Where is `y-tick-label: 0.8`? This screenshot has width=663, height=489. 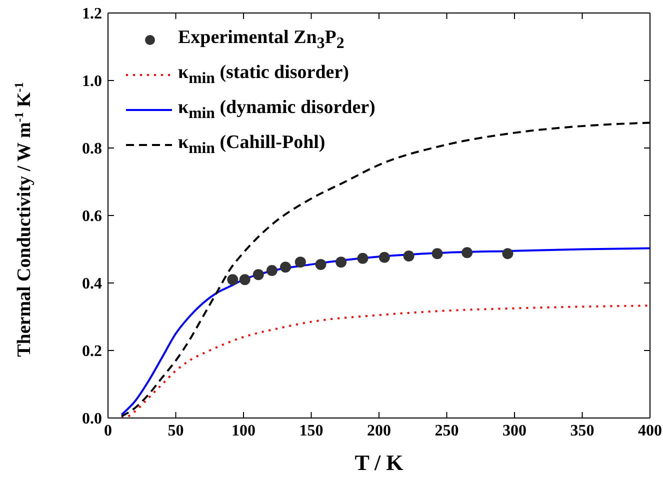
y-tick-label: 0.8 is located at coordinates (92, 149).